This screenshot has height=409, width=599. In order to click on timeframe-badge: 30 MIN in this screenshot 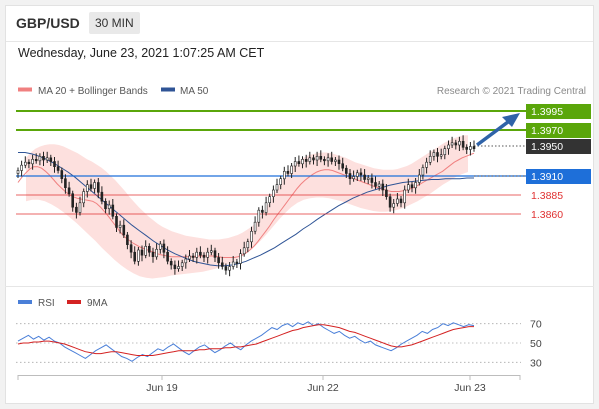, I will do `click(114, 23)`.